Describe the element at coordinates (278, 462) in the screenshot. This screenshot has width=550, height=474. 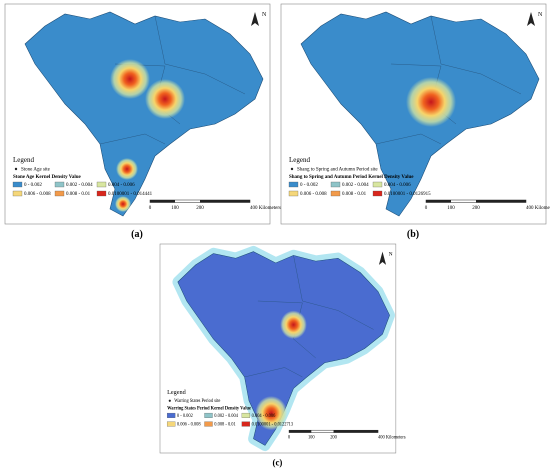
I see `panel-label: (c)` at that location.